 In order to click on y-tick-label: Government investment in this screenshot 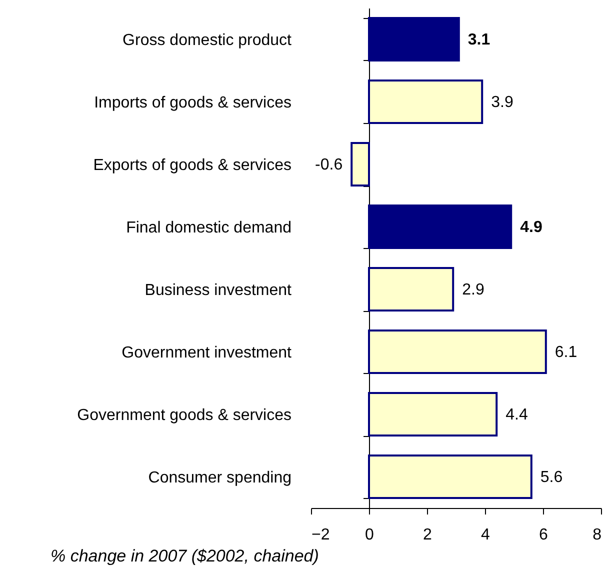, I will do `click(207, 353)`.